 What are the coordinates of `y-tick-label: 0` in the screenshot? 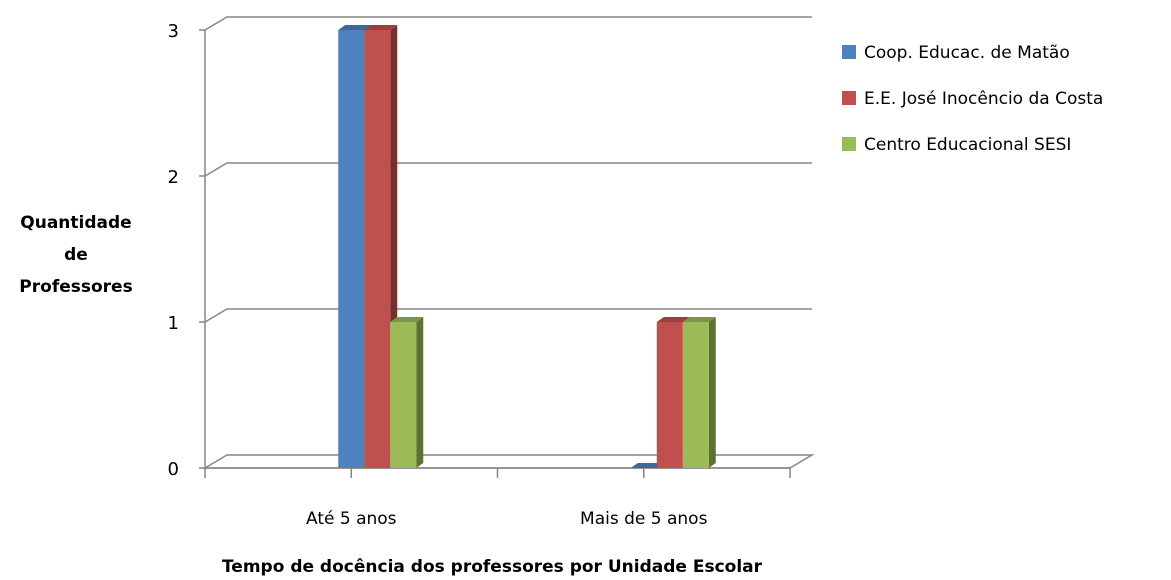 It's located at (173, 469).